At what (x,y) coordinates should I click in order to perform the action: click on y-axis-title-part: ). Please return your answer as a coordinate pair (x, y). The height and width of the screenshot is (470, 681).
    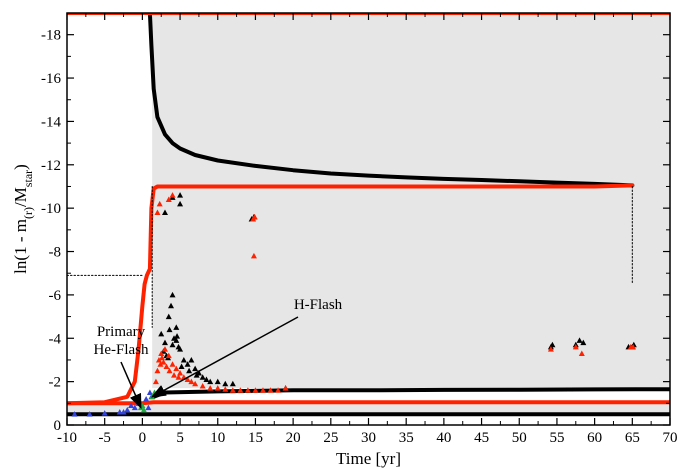
    Looking at the image, I should click on (20, 167).